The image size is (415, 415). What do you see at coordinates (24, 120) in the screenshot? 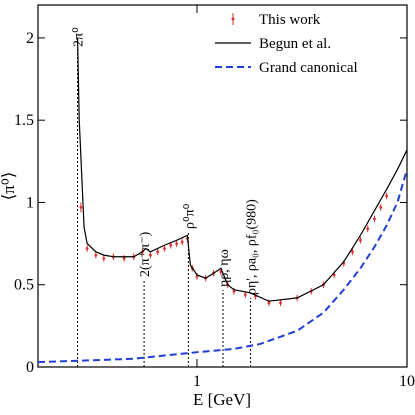
I see `y-tick-label: 1.5` at bounding box center [24, 120].